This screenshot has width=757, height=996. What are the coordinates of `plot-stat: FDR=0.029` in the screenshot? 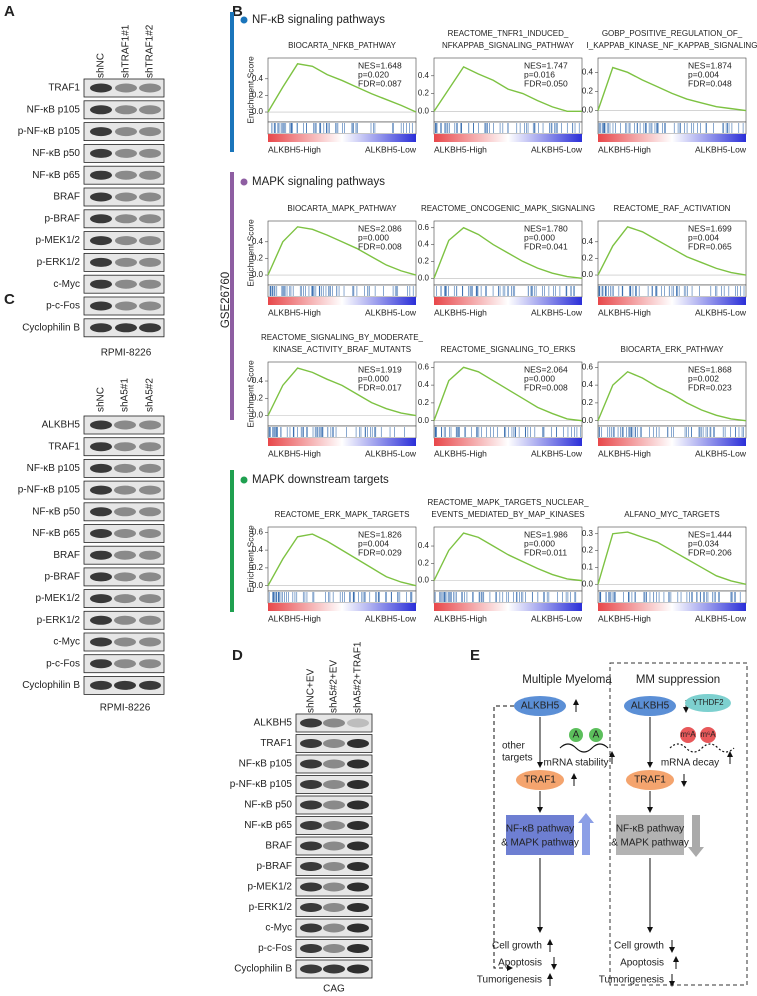 It's located at (380, 552).